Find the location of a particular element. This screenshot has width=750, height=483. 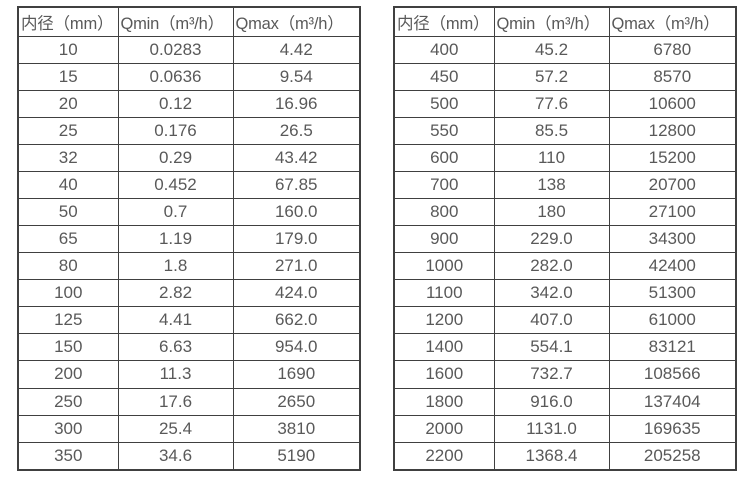

table-row: 2000 1131.0 169635 is located at coordinates (565, 428).